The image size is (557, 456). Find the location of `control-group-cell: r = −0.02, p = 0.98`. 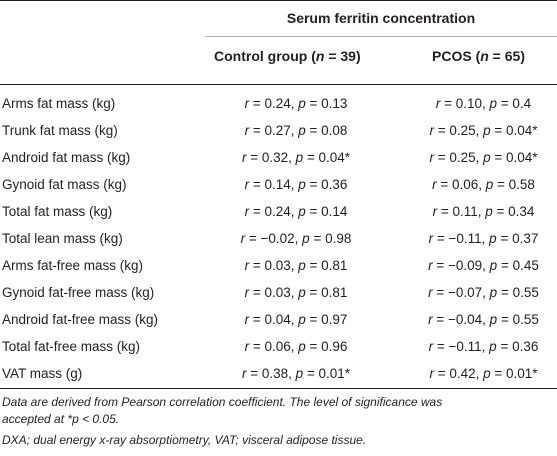

control-group-cell: r = −0.02, p = 0.98 is located at coordinates (296, 238).